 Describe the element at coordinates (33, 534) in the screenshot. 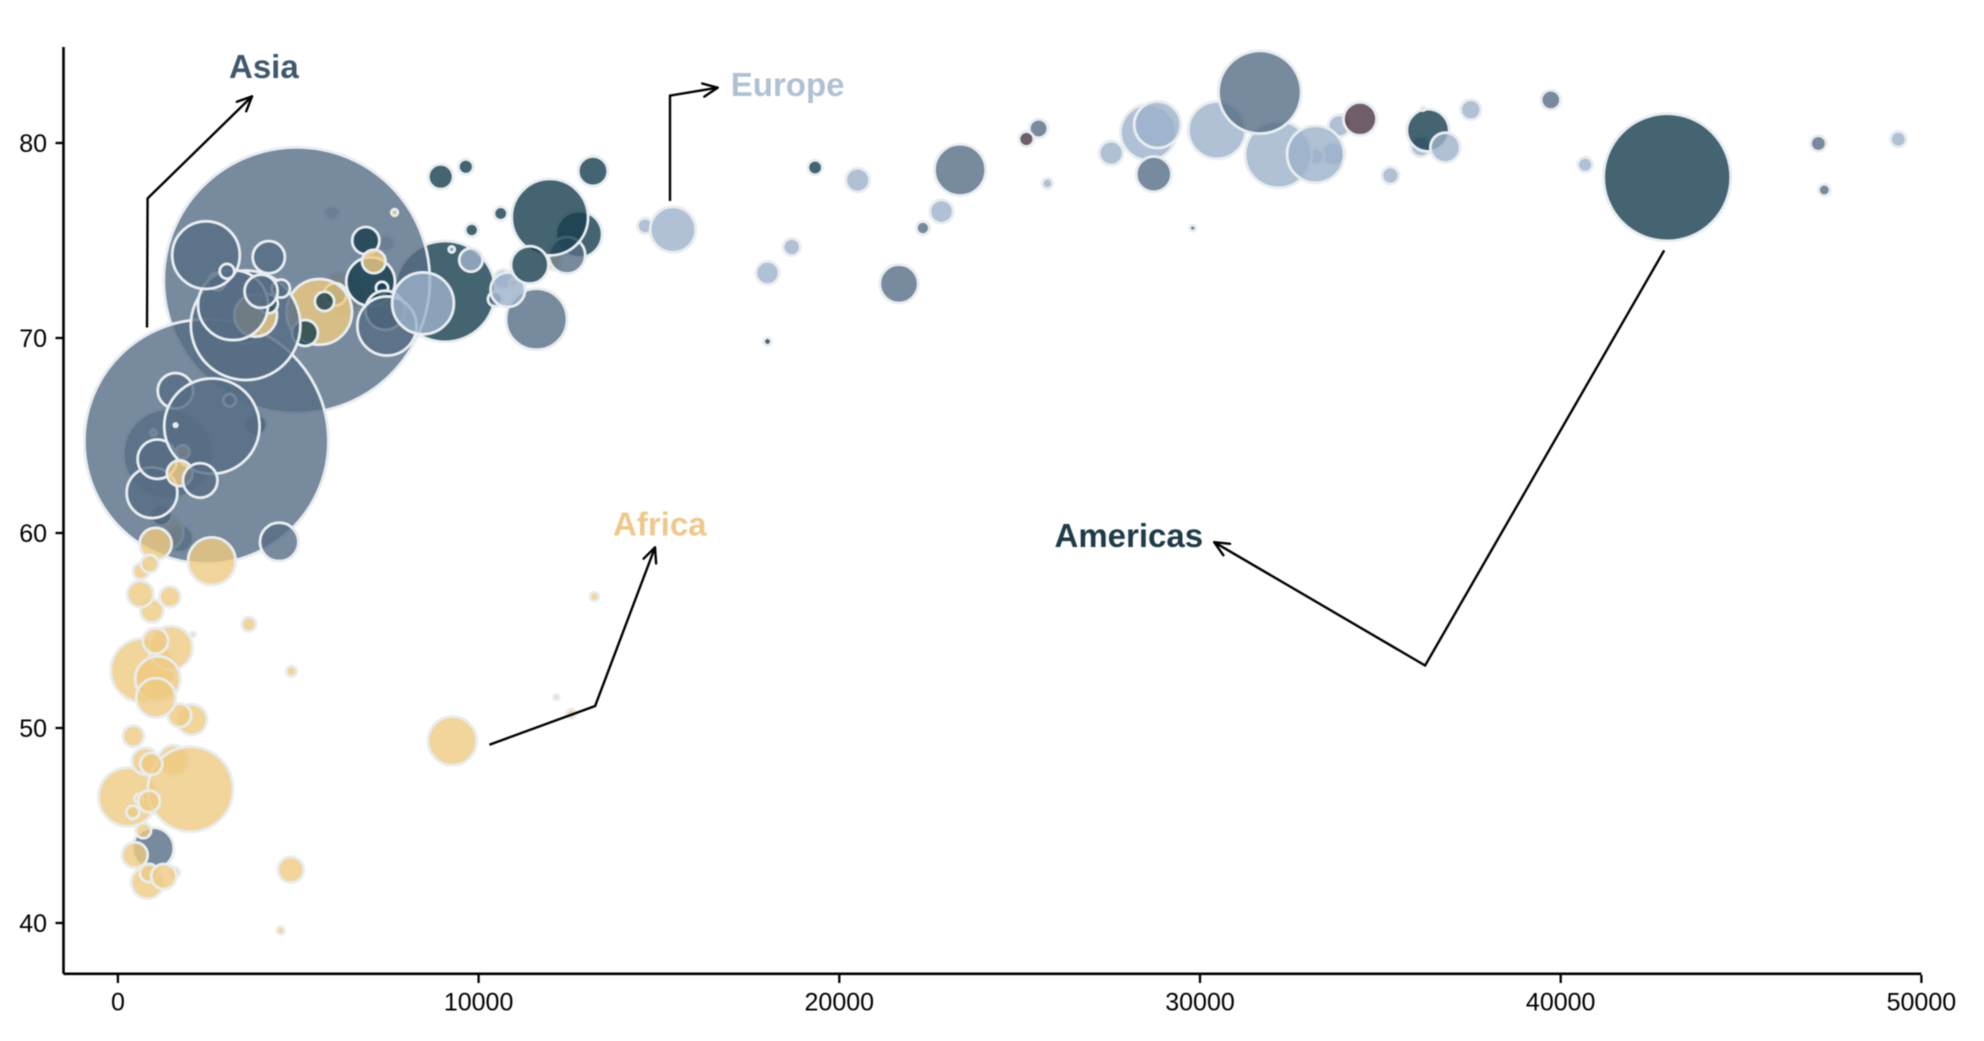

I see `svg-text: 60` at that location.